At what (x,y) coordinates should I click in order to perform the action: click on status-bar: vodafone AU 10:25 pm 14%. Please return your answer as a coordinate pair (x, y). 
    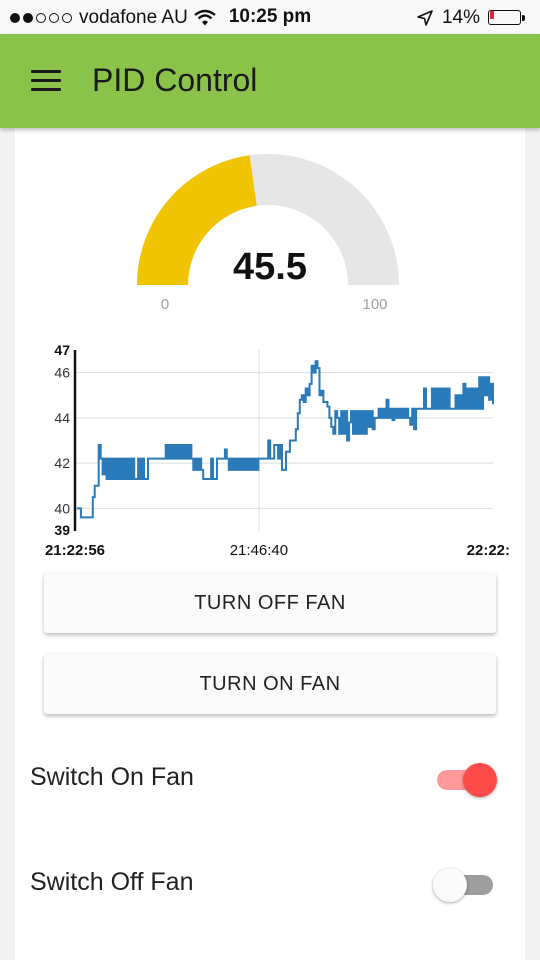
    Looking at the image, I should click on (270, 17).